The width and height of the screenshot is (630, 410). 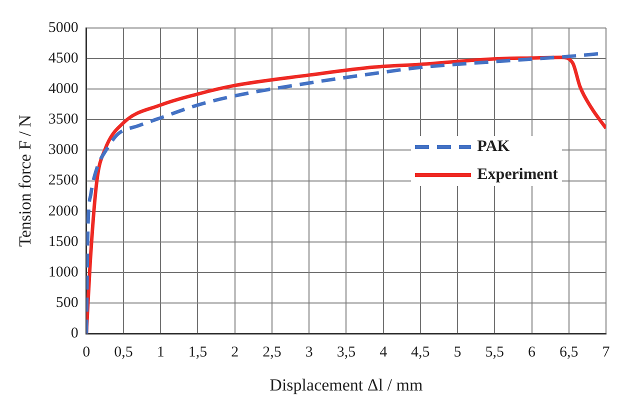 I want to click on y-tick-label: 5000, so click(x=63, y=28).